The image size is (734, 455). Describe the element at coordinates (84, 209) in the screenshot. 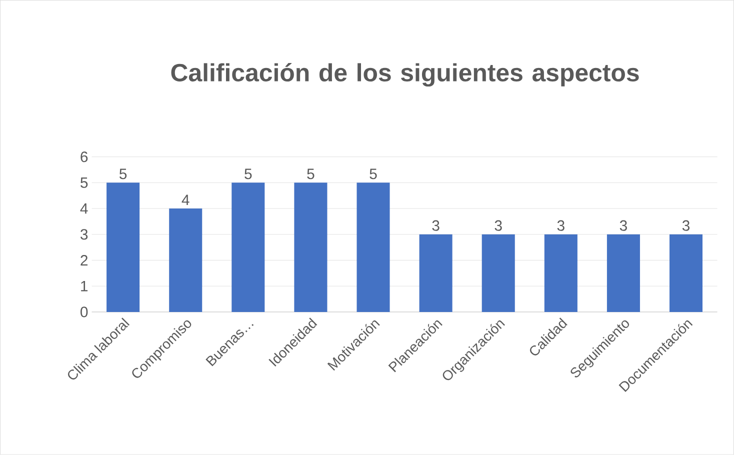

I see `y-tick-label: 4` at that location.